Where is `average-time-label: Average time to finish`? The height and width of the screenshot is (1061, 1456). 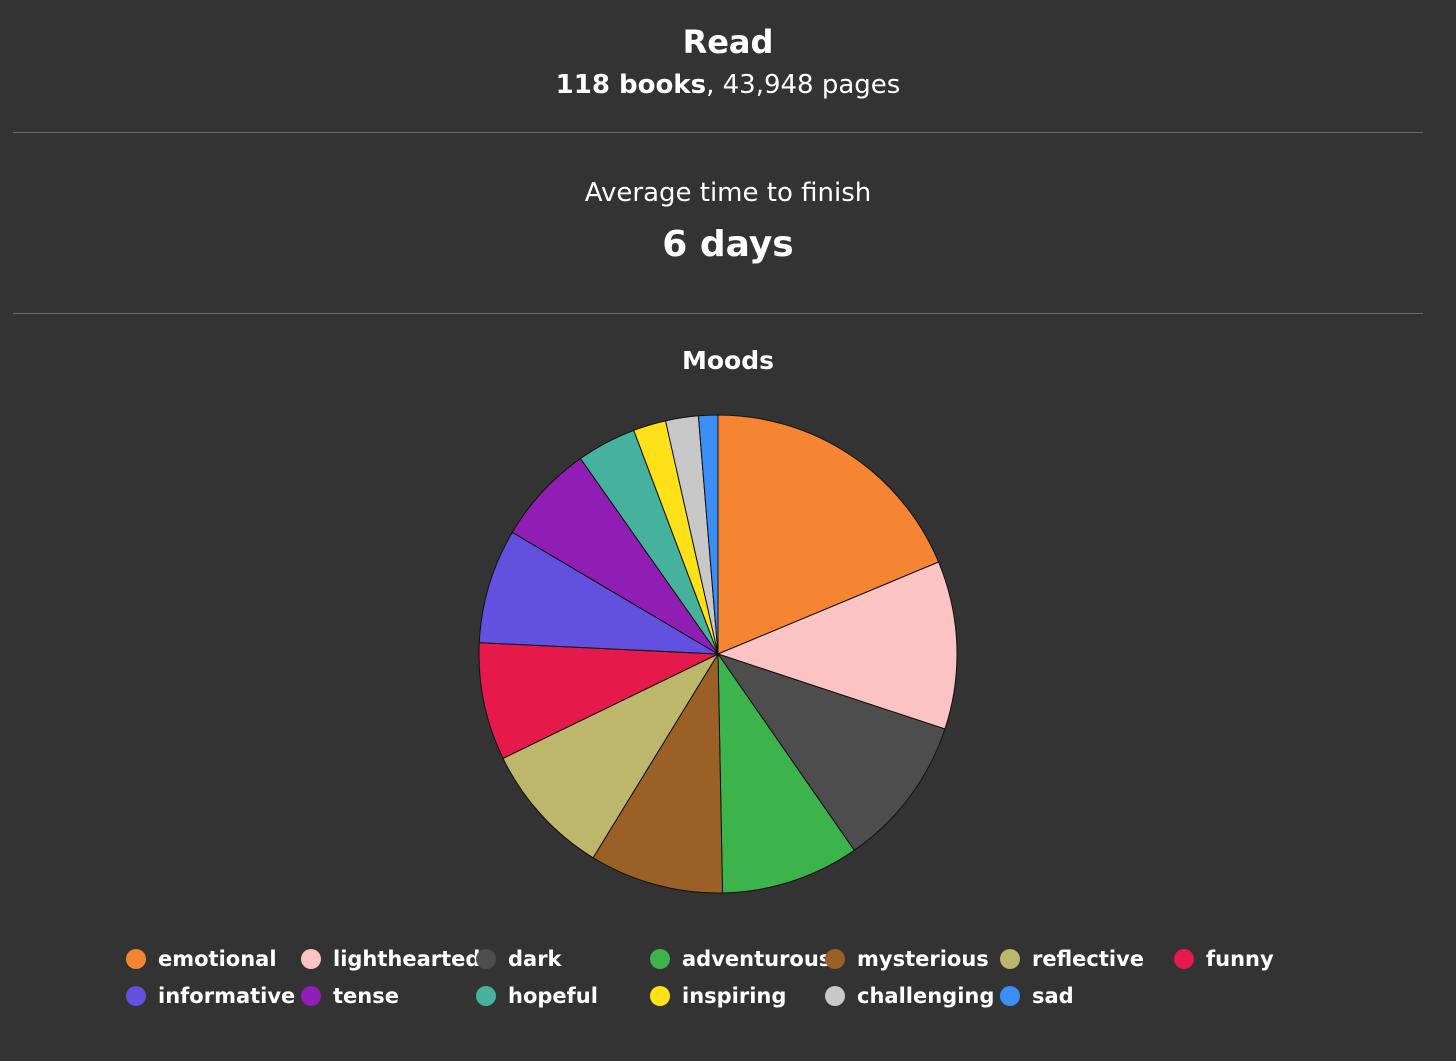
average-time-label: Average time to finish is located at coordinates (728, 193).